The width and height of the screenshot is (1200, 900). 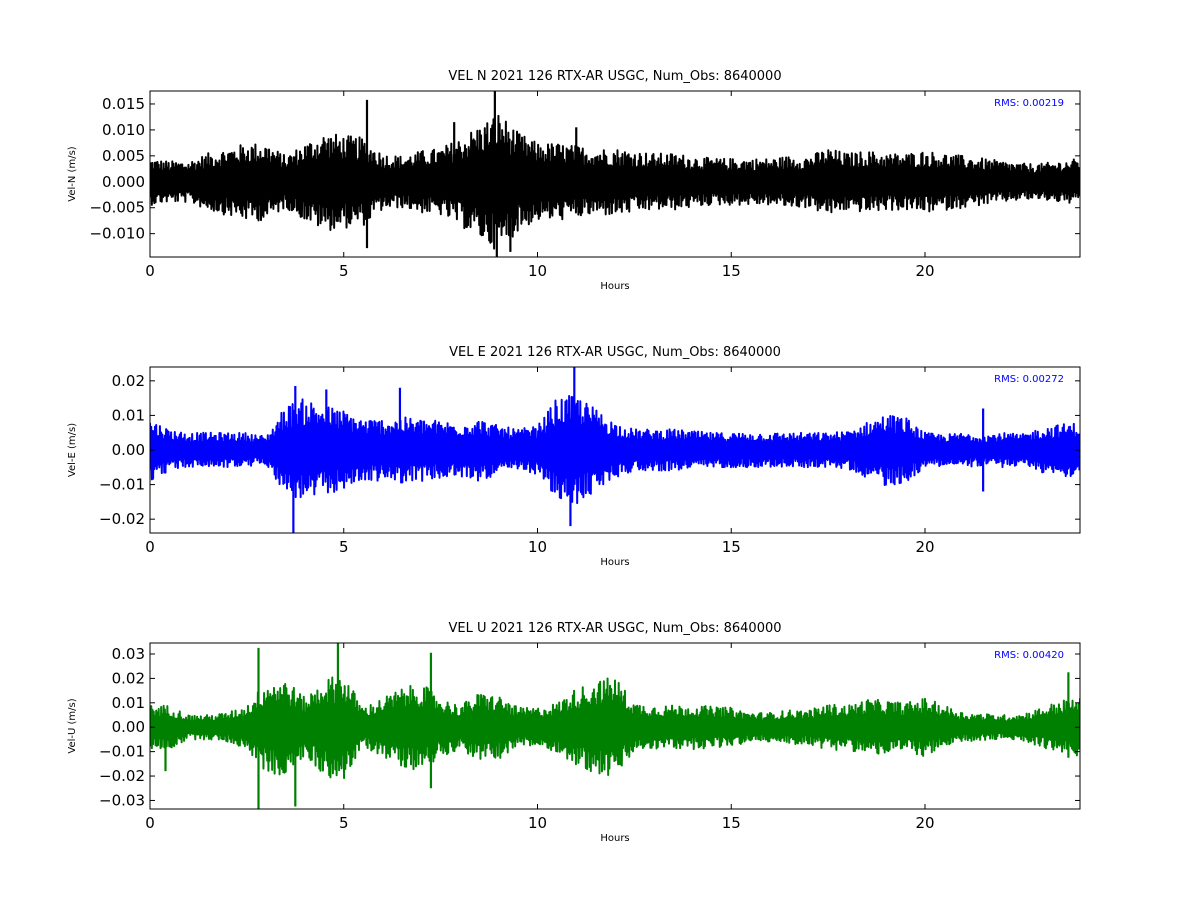 I want to click on rms-annotation: RMS: 0.00219, so click(x=1029, y=103).